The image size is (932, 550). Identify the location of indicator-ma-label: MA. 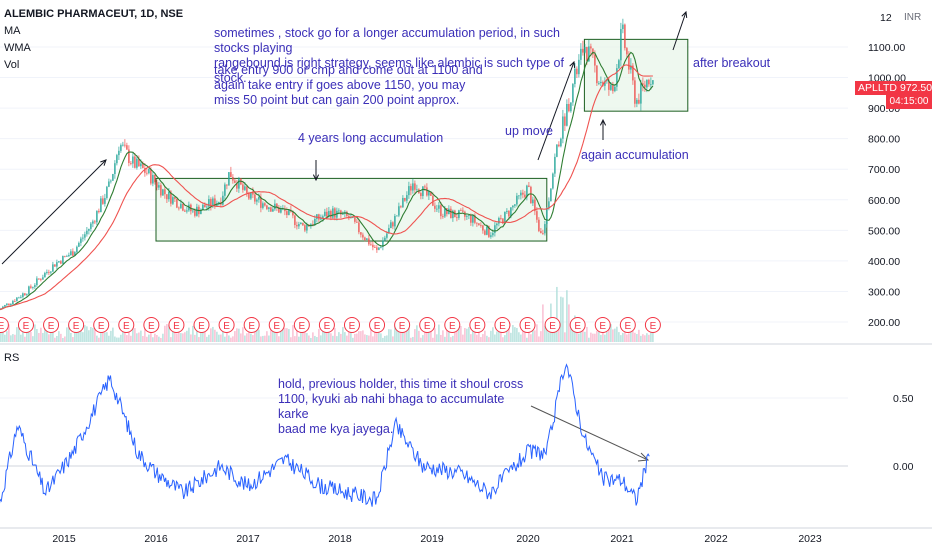
(12, 31).